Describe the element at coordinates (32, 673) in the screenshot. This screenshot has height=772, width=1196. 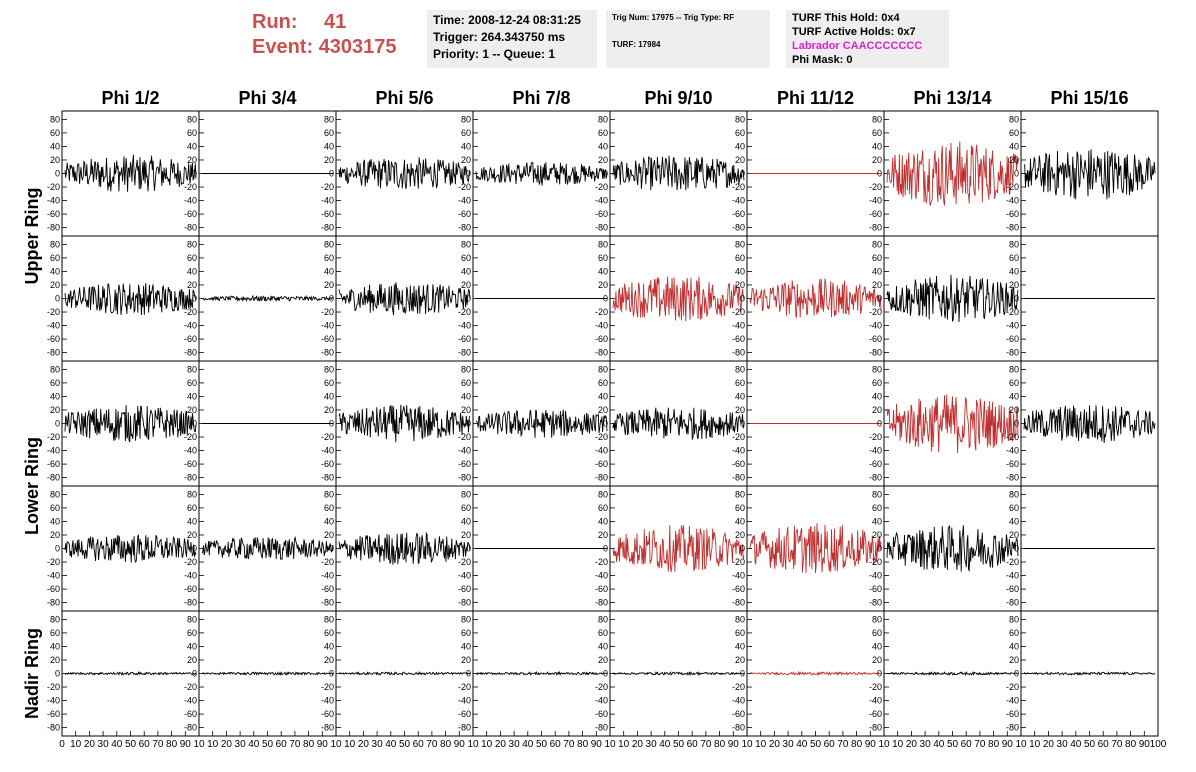
I see `ring-label: Nadir Ring` at that location.